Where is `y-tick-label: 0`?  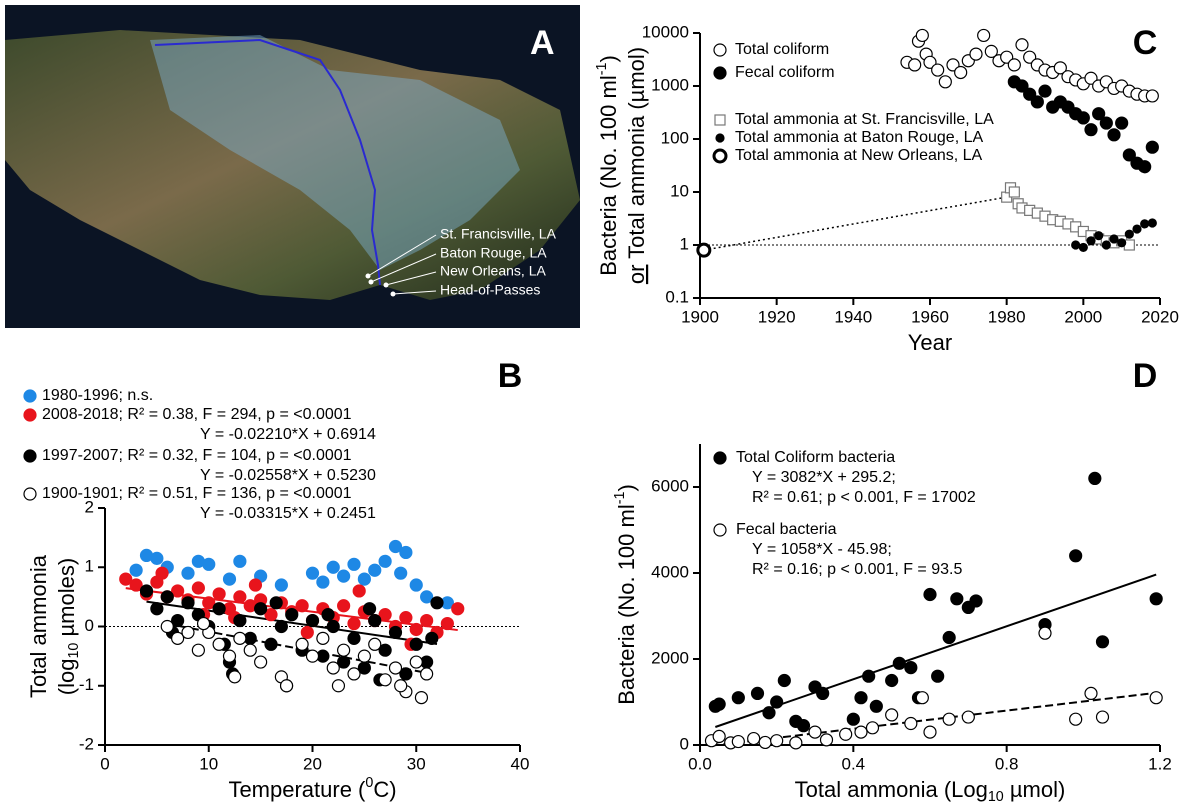 y-tick-label: 0 is located at coordinates (89, 625).